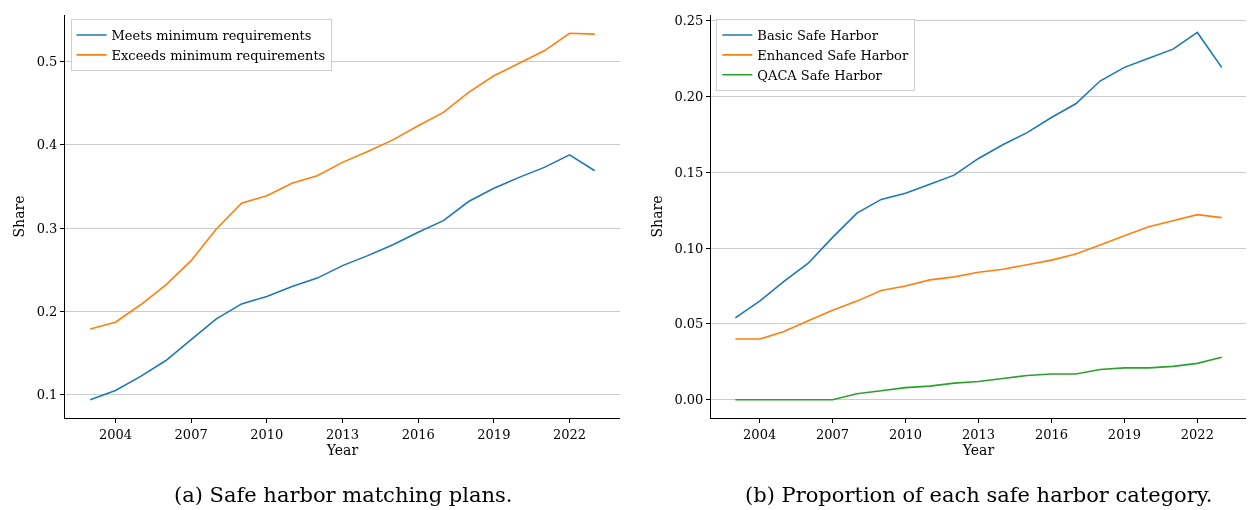 The image size is (1248, 510). Describe the element at coordinates (689, 20) in the screenshot. I see `y-tick-label: 0.25` at that location.